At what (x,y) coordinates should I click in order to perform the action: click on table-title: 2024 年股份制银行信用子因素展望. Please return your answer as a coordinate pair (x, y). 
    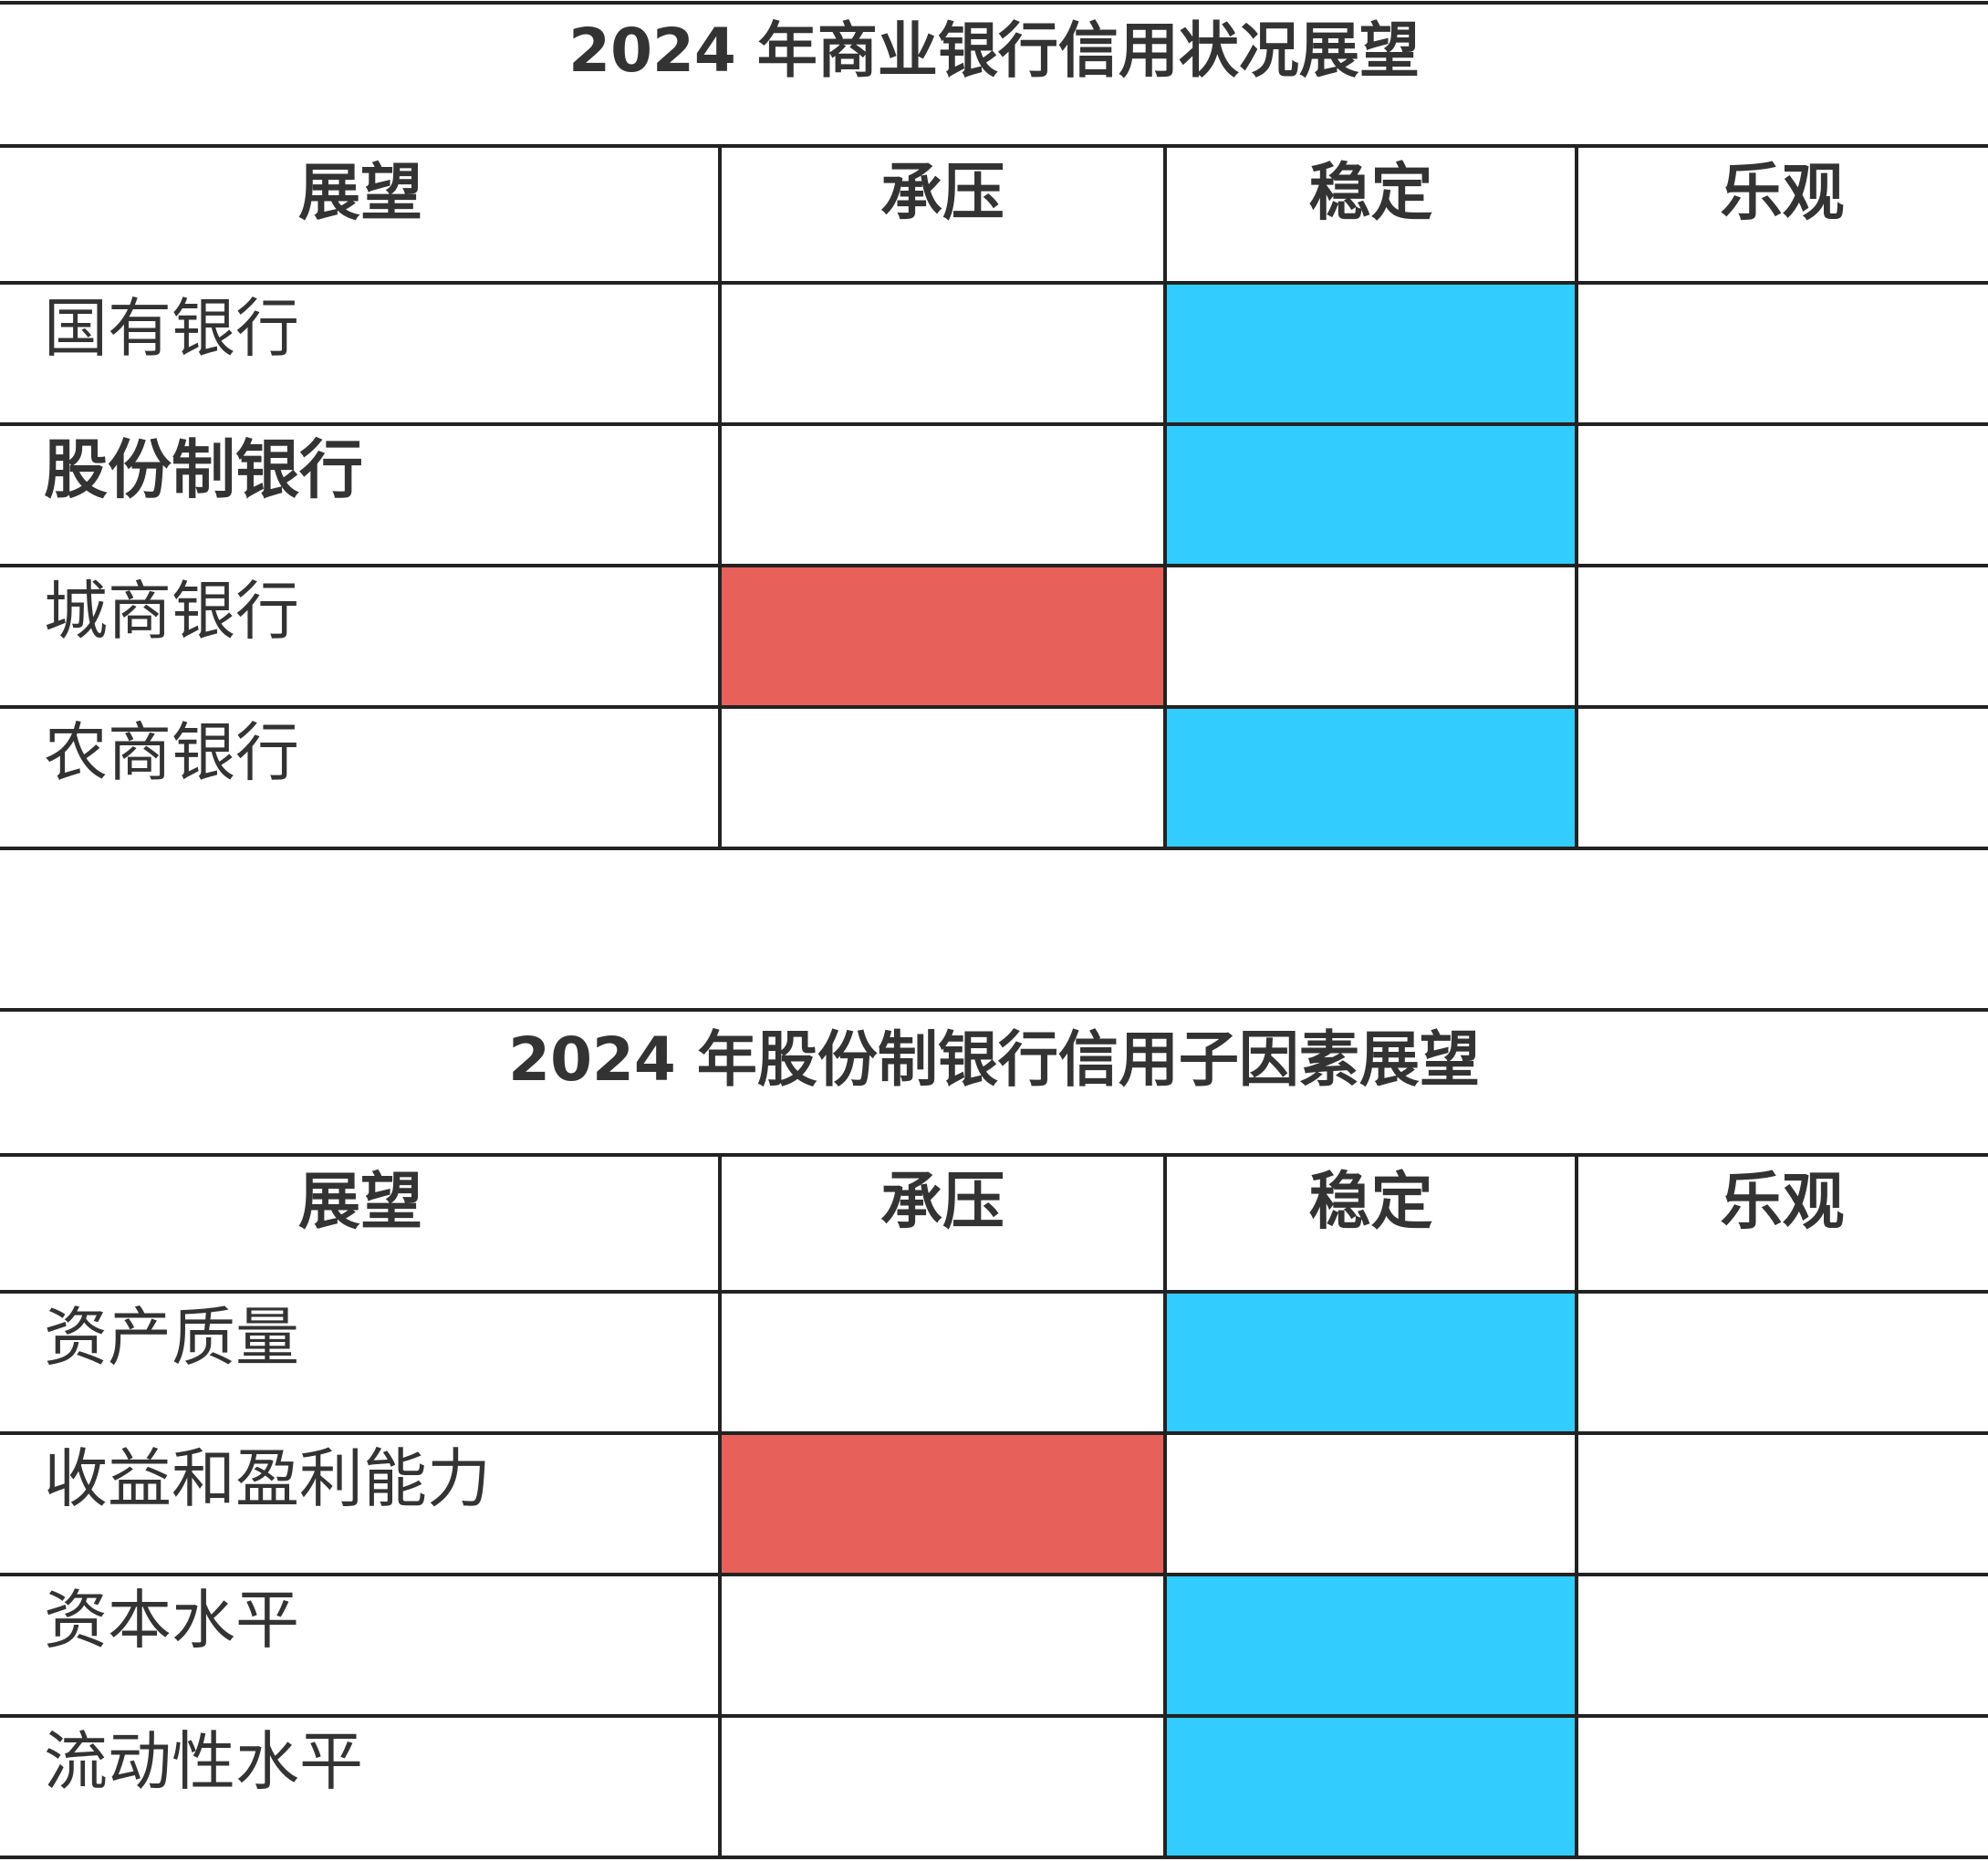
    Looking at the image, I should click on (994, 1059).